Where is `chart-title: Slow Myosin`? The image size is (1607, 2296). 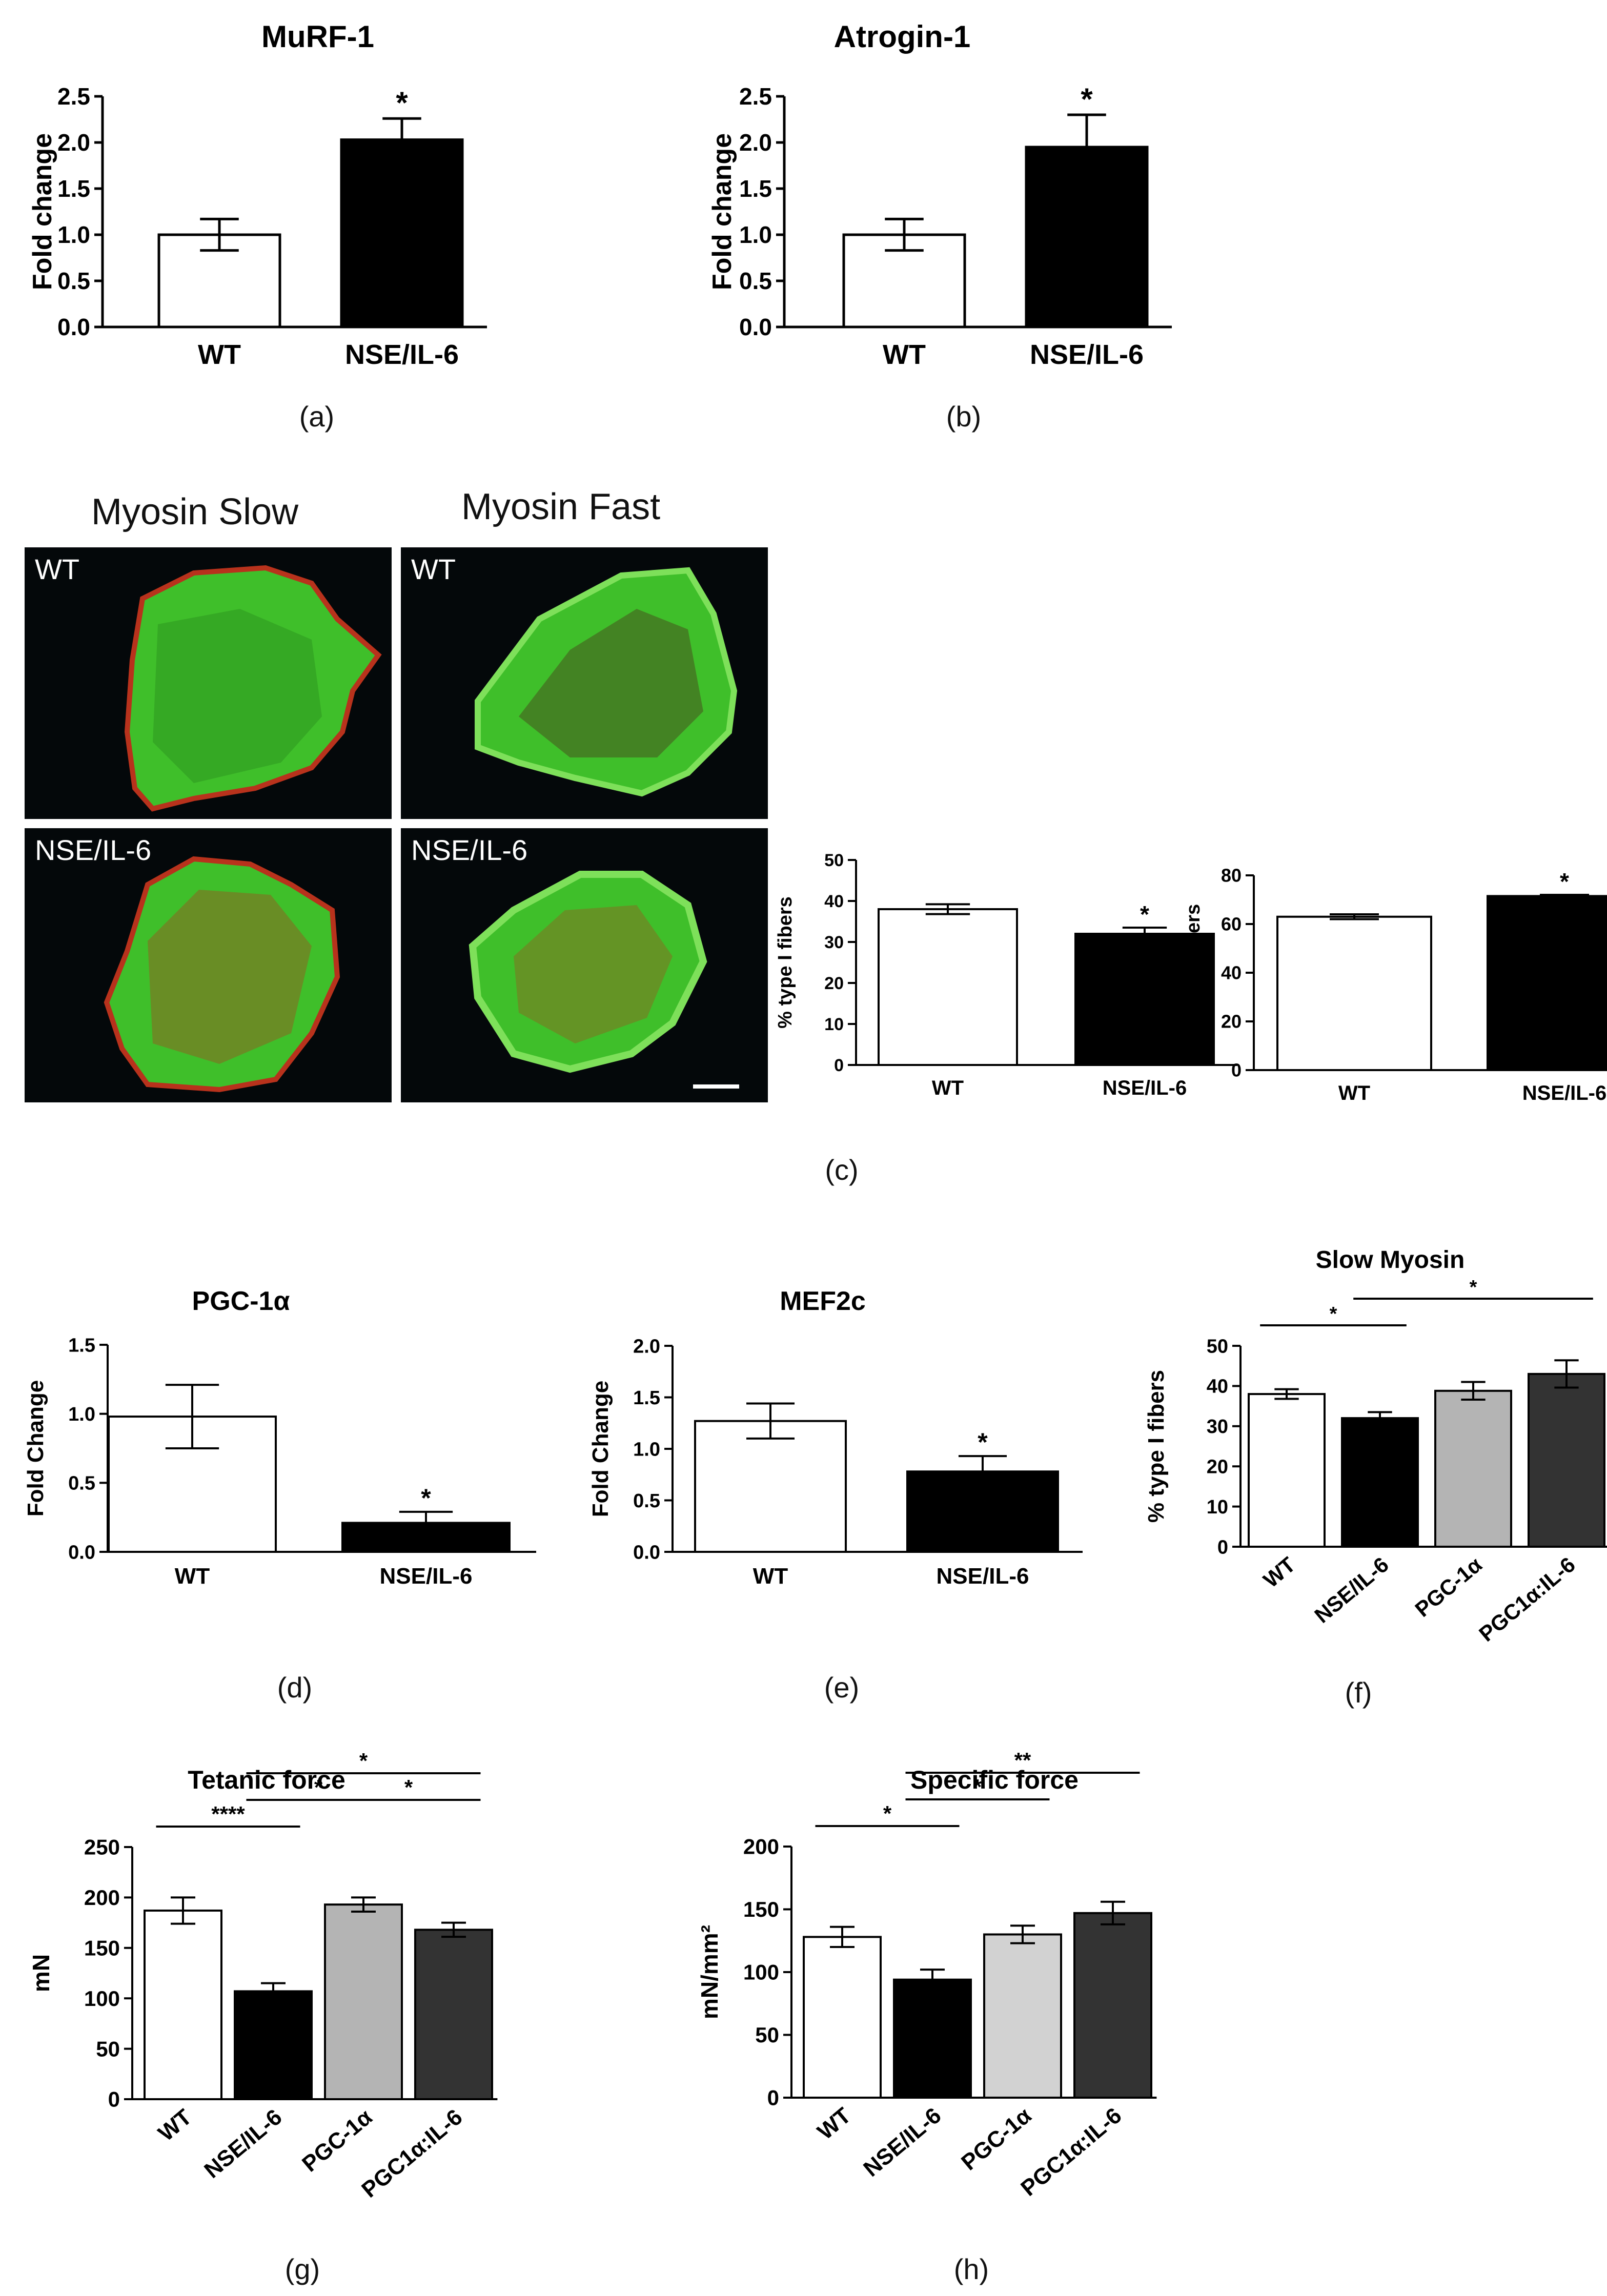
chart-title: Slow Myosin is located at coordinates (1390, 1260).